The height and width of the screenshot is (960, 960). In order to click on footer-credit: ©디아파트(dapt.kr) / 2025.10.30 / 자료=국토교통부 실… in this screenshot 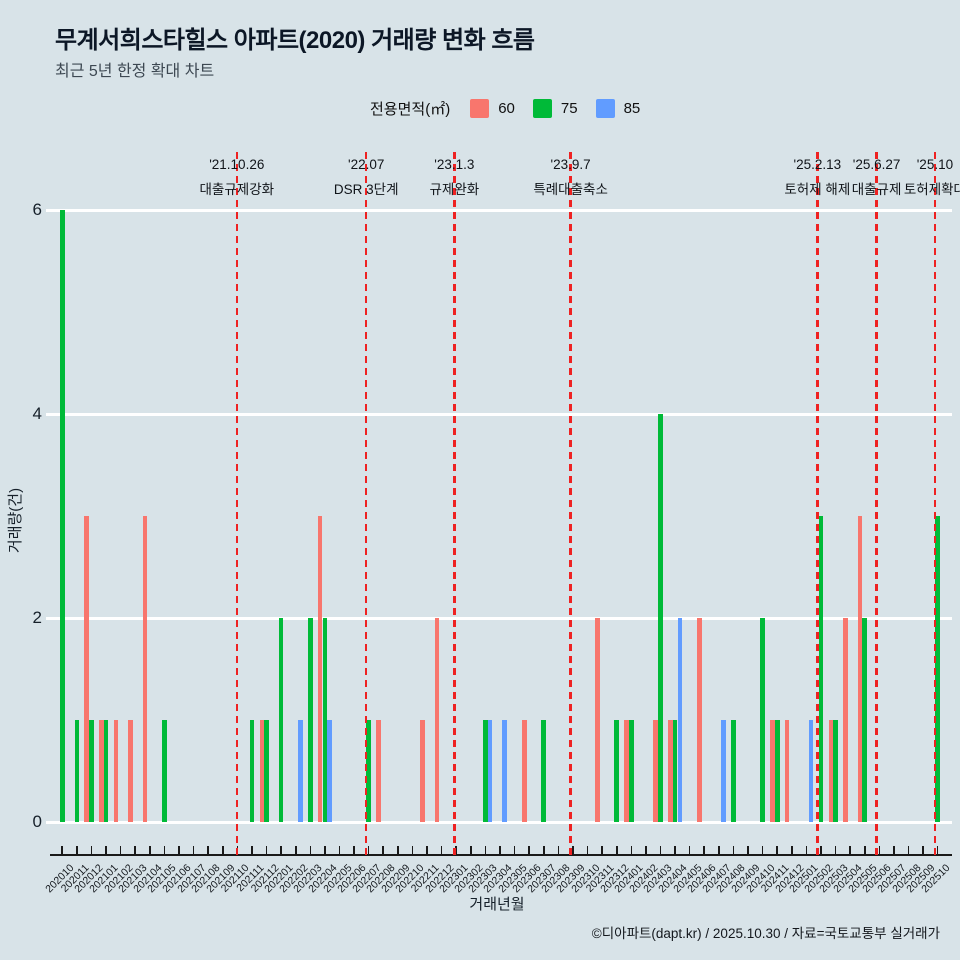, I will do `click(765, 933)`.